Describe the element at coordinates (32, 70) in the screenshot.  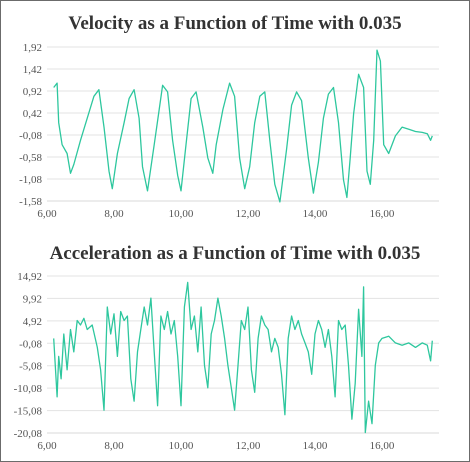
I see `velocity-y-tick-label: 1,42` at that location.